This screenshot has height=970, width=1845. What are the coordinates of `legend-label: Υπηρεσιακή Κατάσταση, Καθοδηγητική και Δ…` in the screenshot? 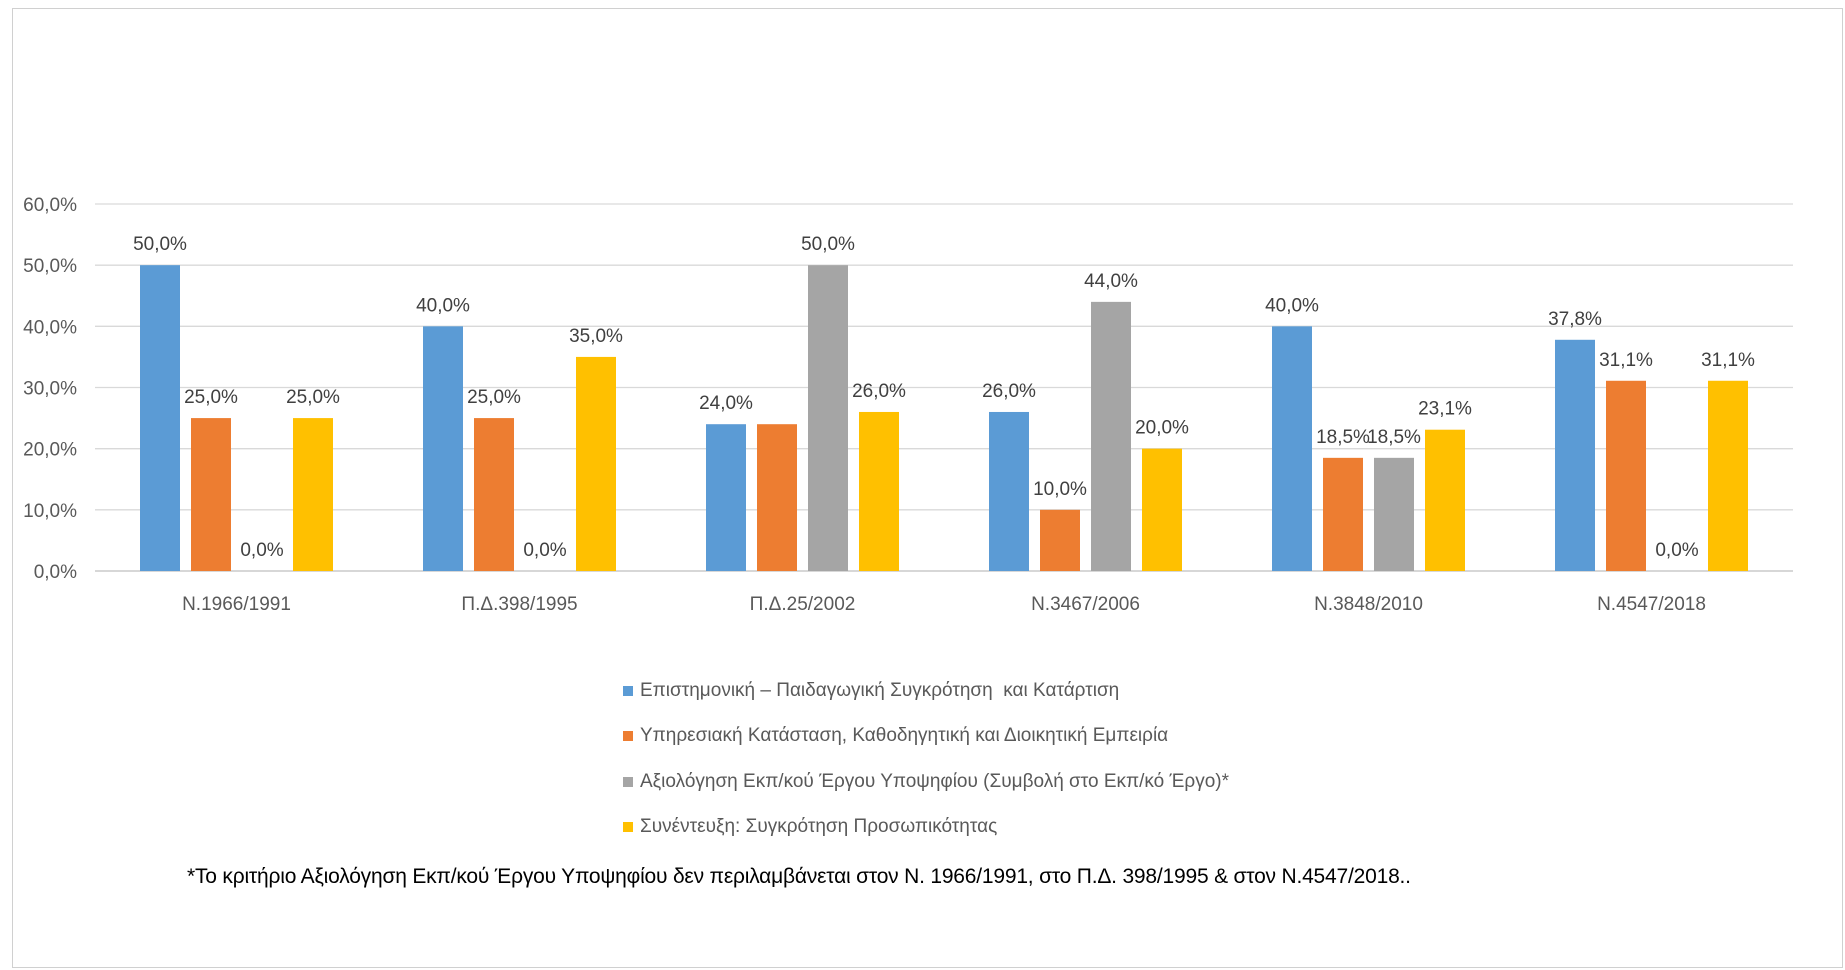 It's located at (904, 736).